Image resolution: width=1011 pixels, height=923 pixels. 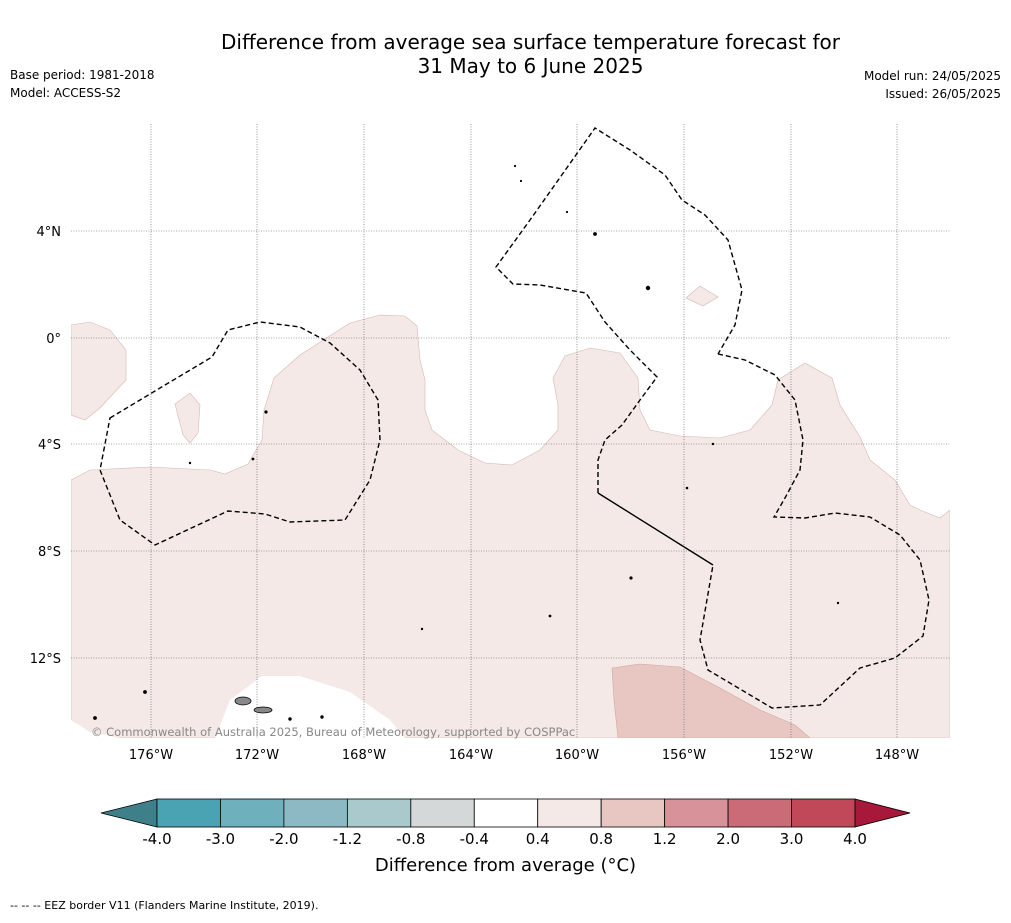 What do you see at coordinates (943, 94) in the screenshot?
I see `issued-date: Issued: 26/05/2025` at bounding box center [943, 94].